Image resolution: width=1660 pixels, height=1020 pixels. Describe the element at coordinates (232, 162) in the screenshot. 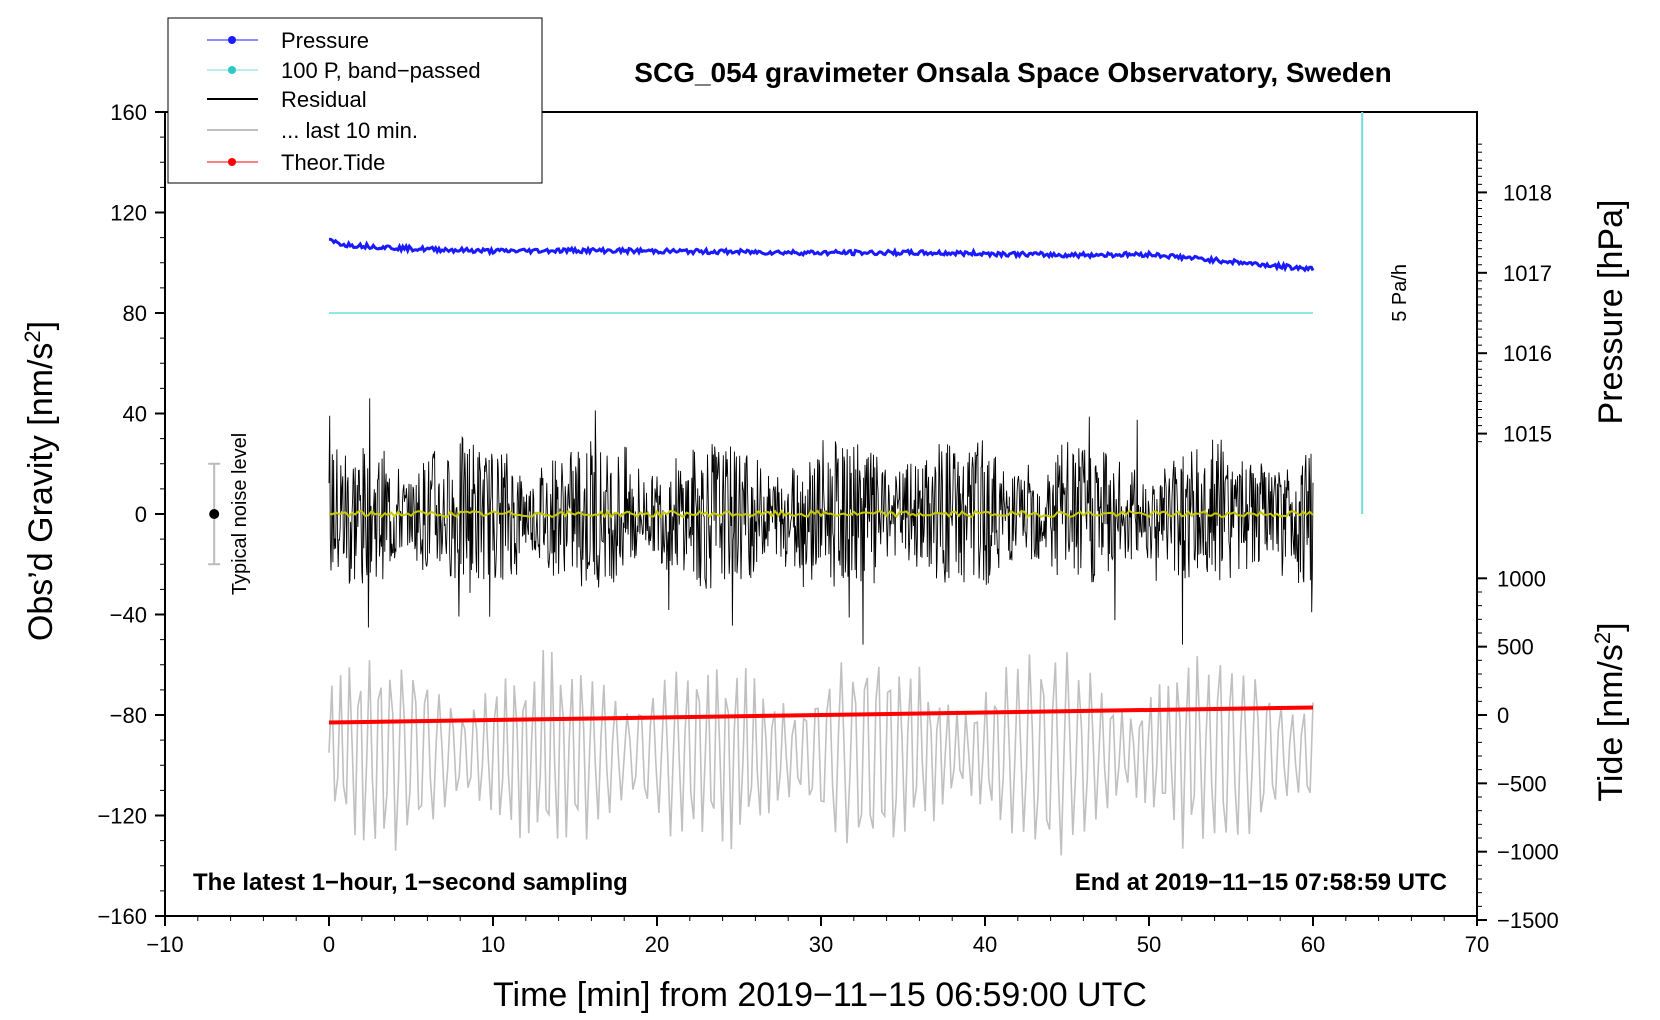

I see `legend-marker-tide` at that location.